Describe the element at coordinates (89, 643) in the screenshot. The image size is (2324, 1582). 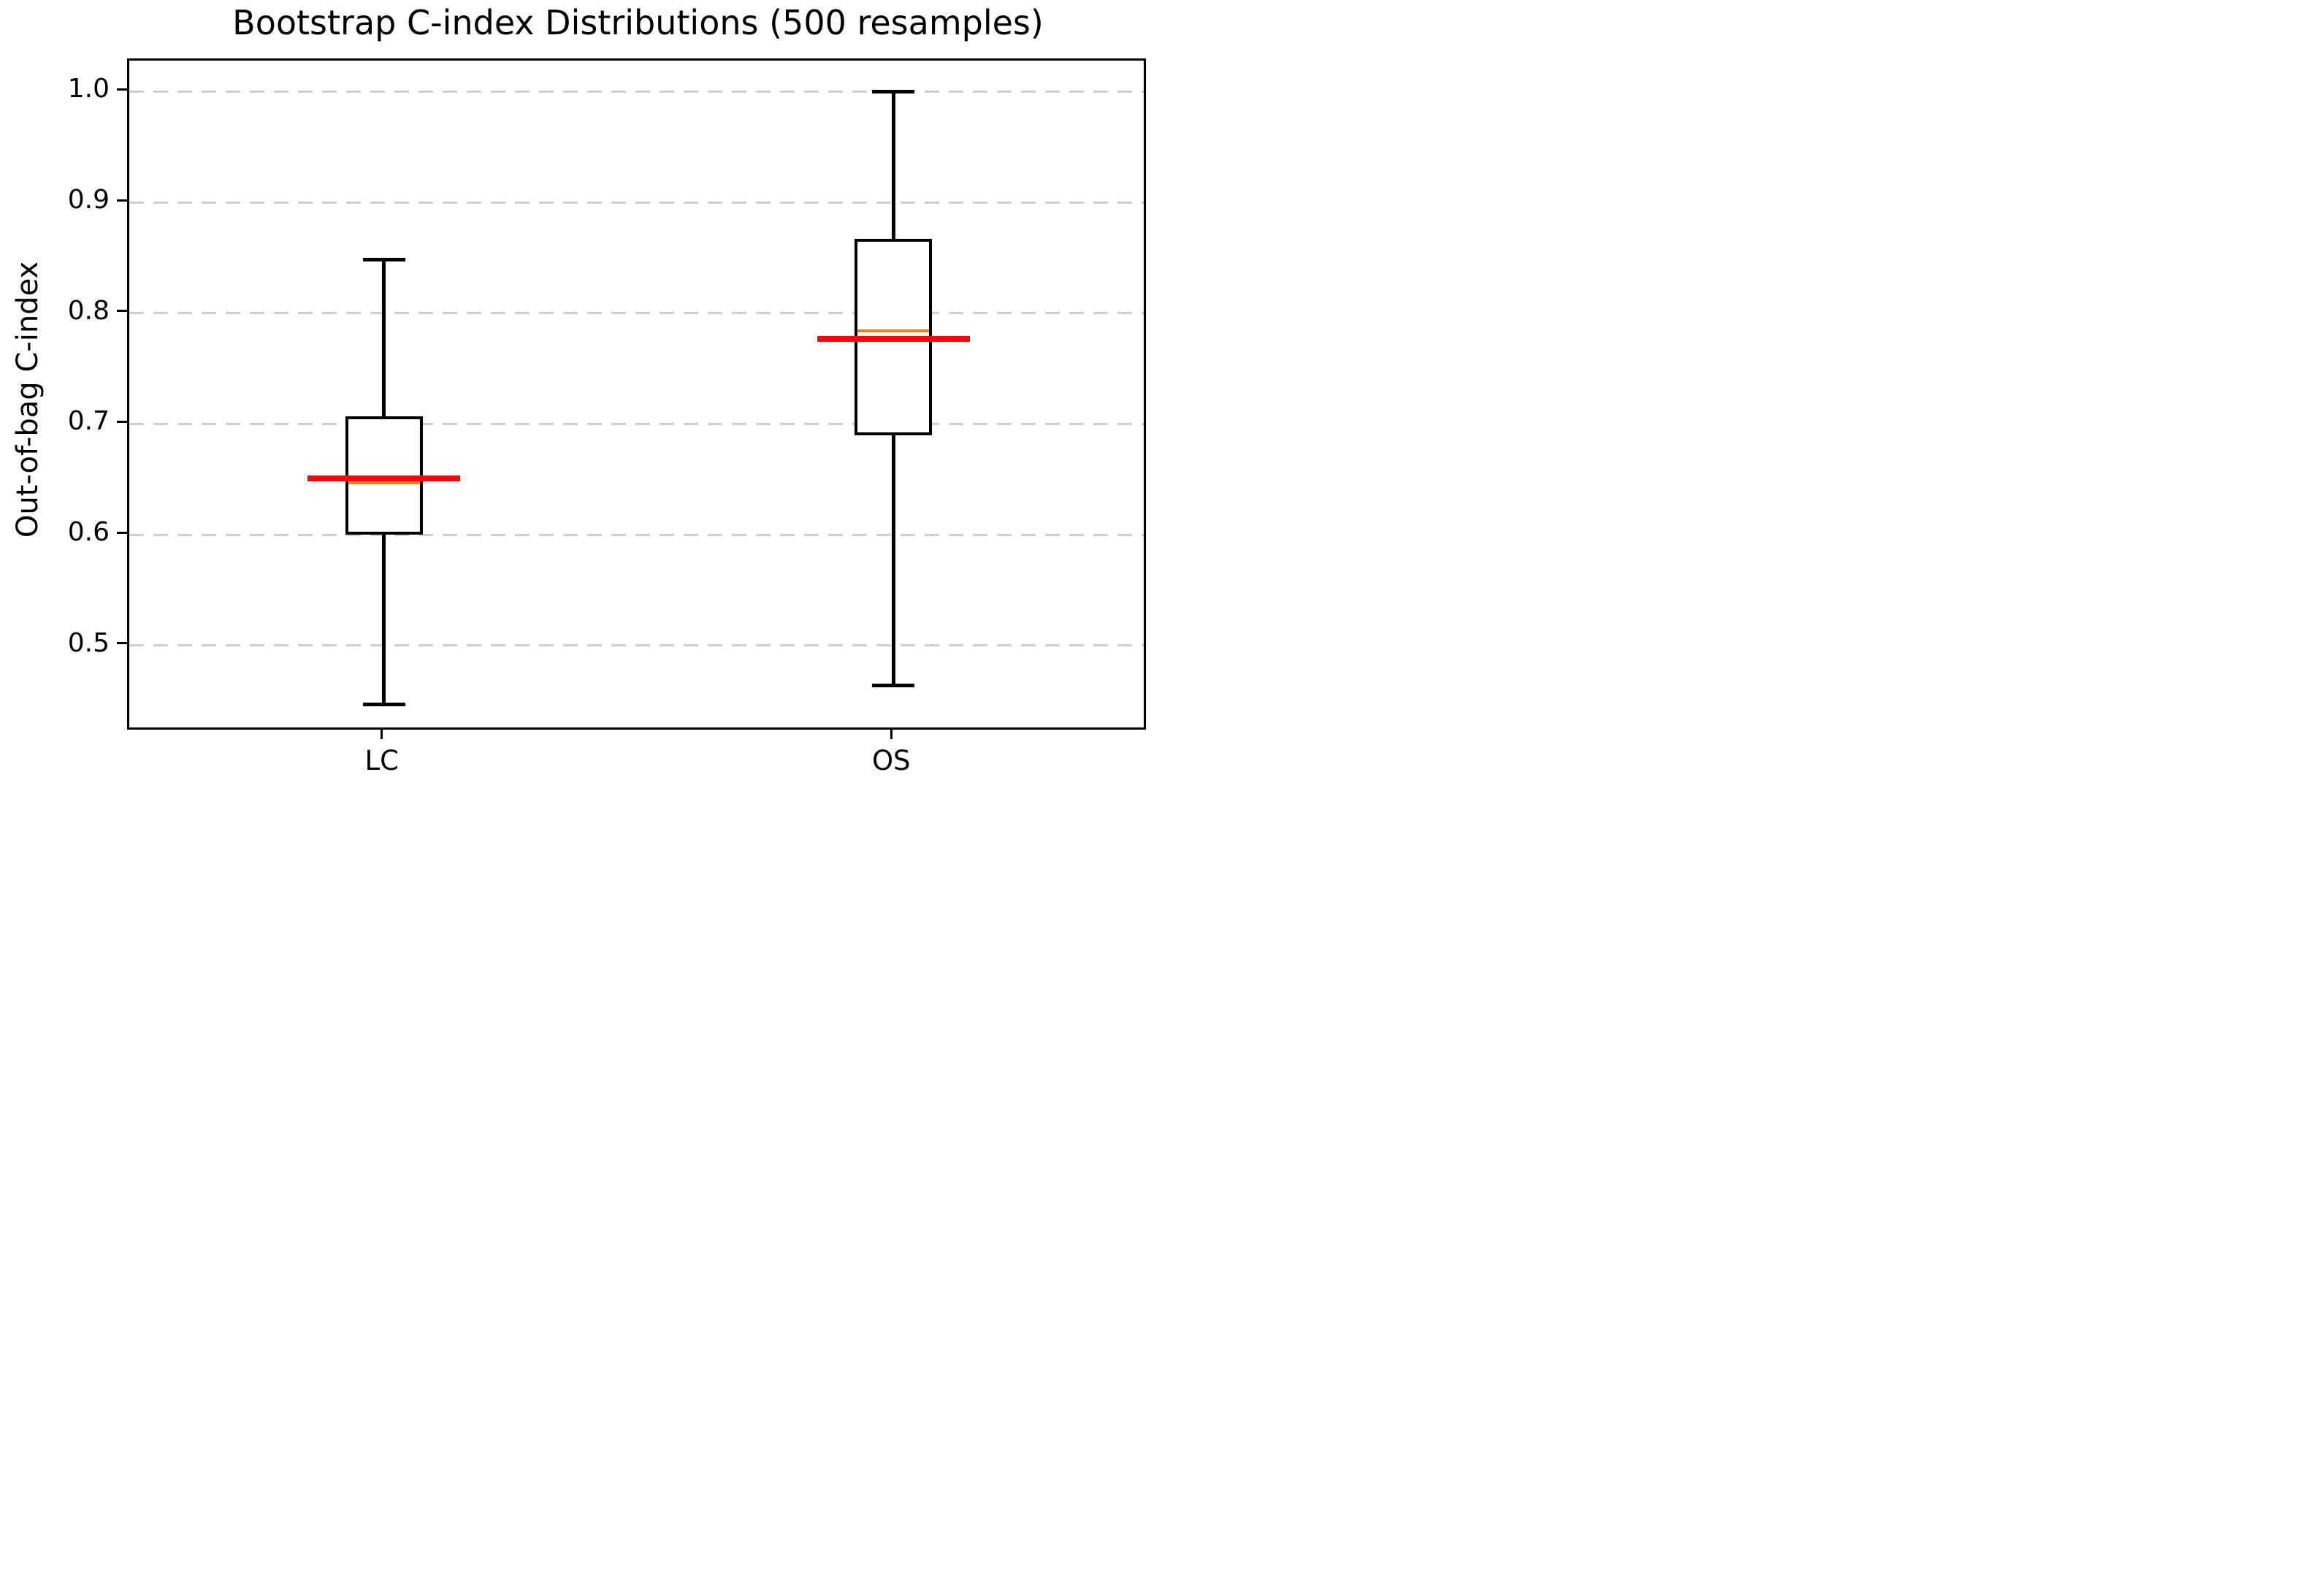
I see `y-tick-label: 0.5` at that location.